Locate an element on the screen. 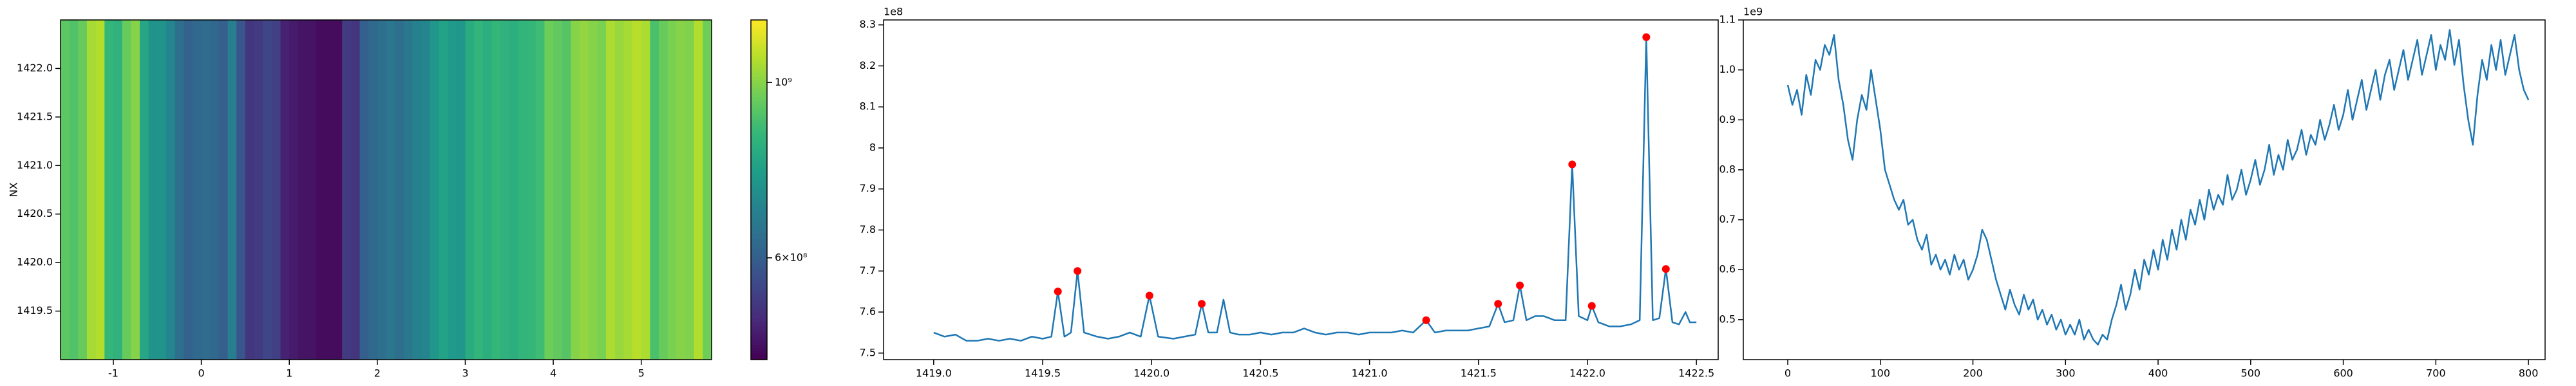 The width and height of the screenshot is (2576, 386). y-tick-label: 0.9 is located at coordinates (1727, 119).